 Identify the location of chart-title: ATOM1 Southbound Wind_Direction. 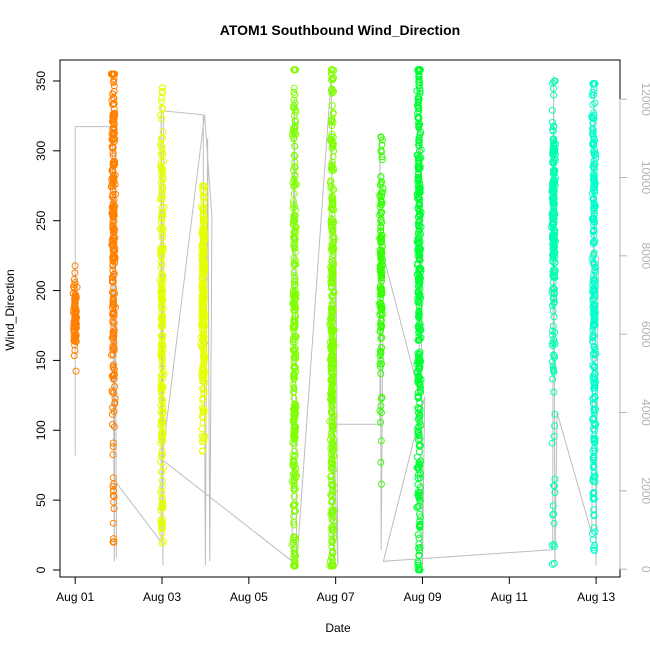
(340, 30).